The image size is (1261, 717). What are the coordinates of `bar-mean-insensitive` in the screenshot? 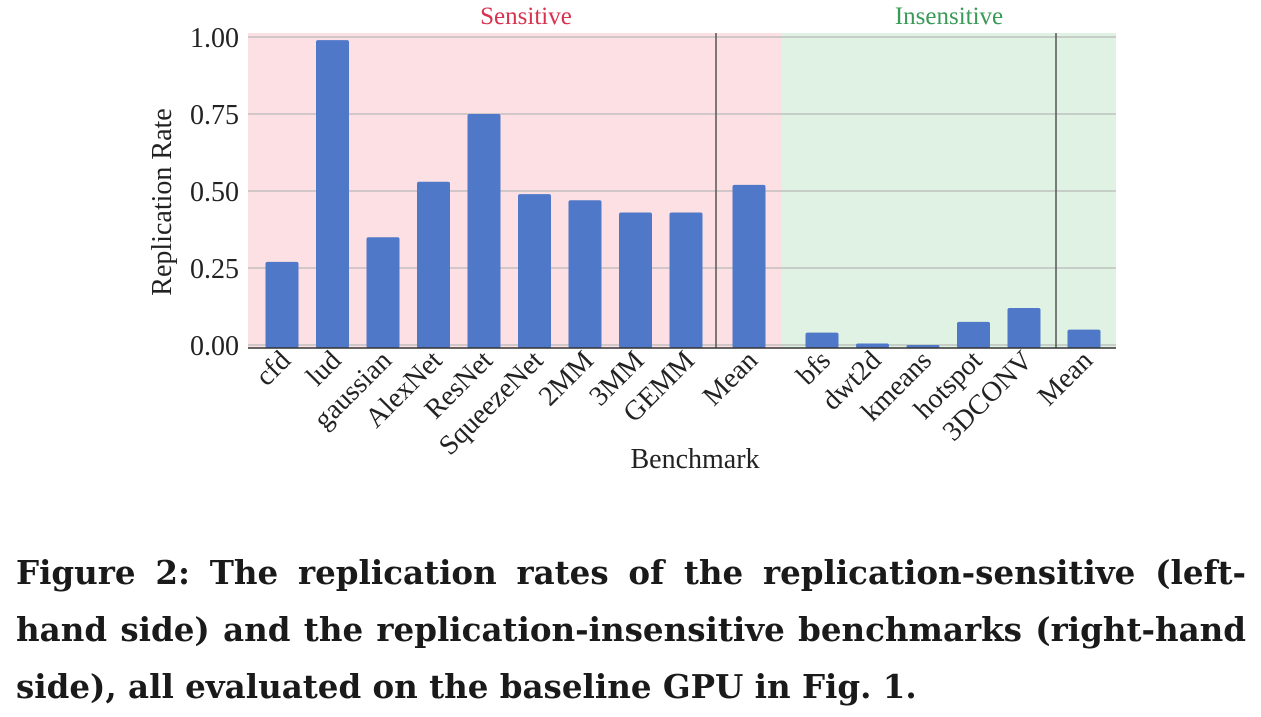 It's located at (1084, 338).